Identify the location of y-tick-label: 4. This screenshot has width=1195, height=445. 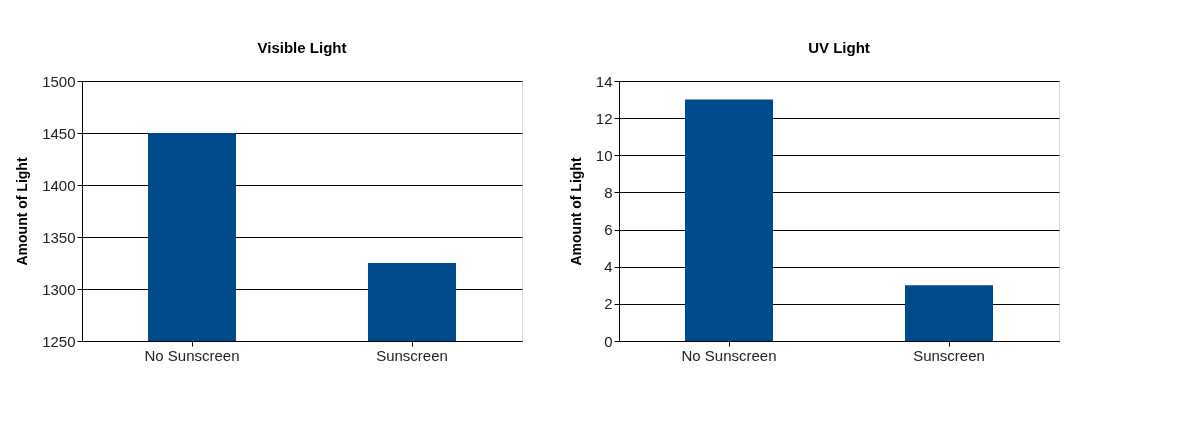
(608, 267).